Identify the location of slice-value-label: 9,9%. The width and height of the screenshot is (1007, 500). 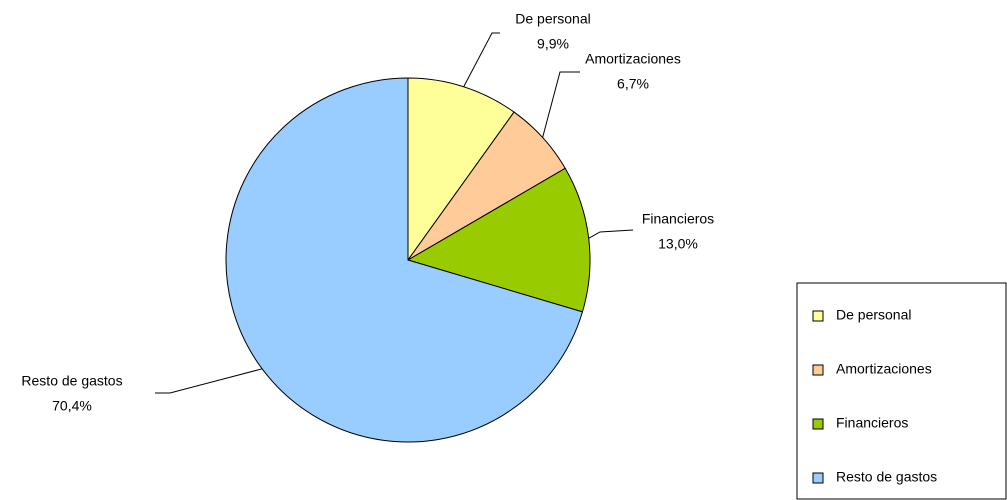
(553, 44).